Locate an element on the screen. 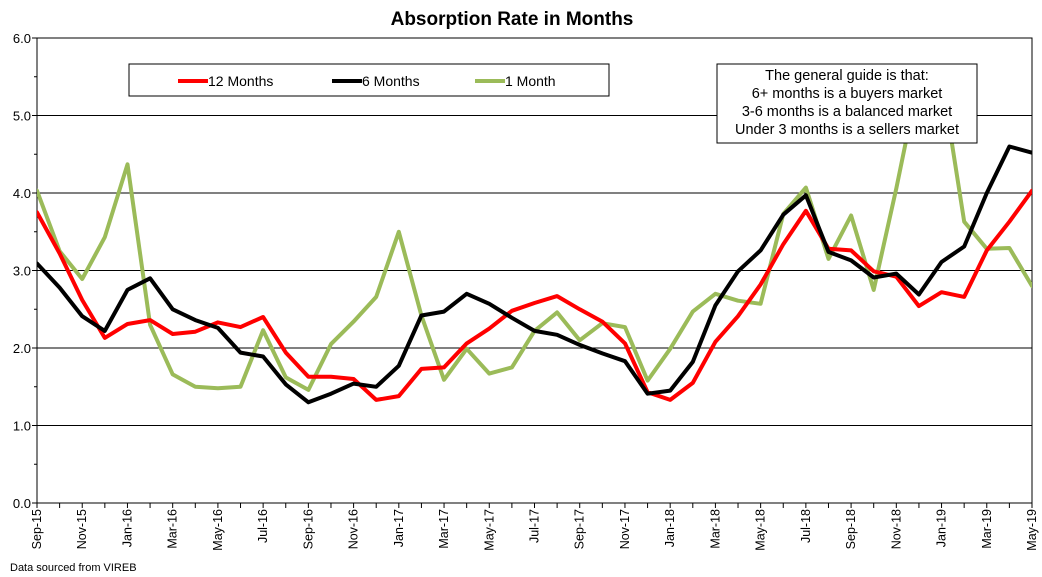  y-tick-label: 1.0 is located at coordinates (22, 426).